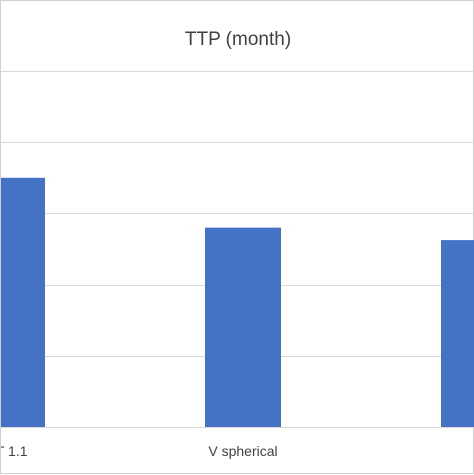  Describe the element at coordinates (14, 451) in the screenshot. I see `x-tick-label: ST 1.1` at that location.